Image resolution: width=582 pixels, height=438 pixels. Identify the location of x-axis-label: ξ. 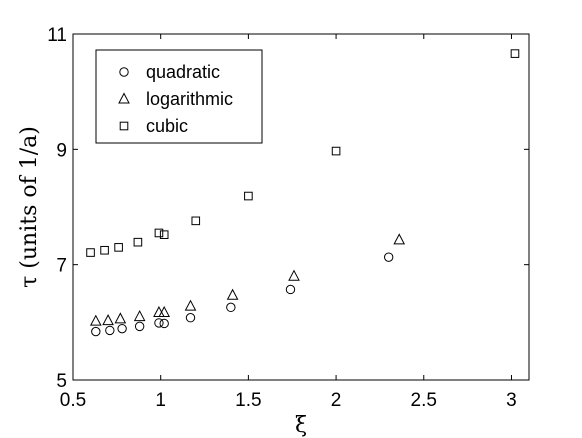
(301, 425).